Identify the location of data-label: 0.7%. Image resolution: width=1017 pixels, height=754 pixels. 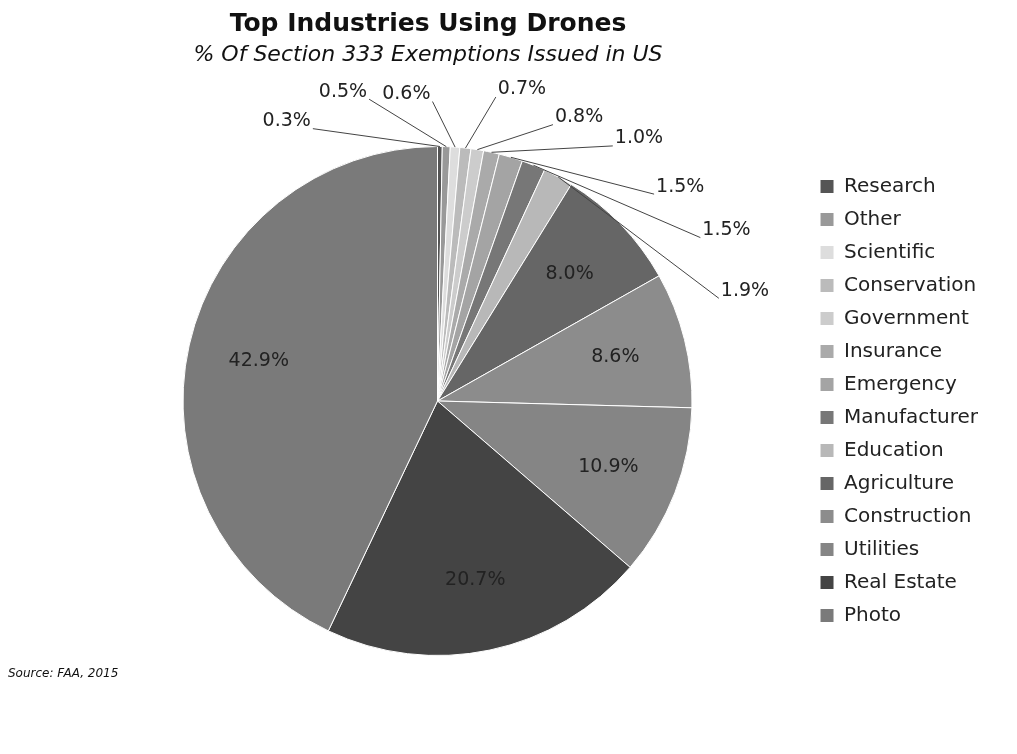
(522, 87).